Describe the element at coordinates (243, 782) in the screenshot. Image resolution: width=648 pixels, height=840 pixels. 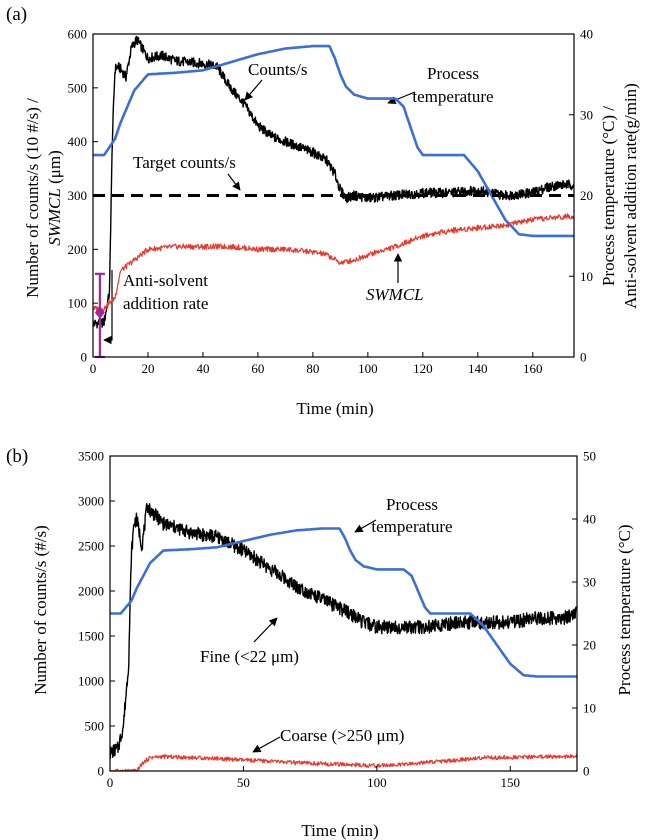
I see `panel-b-x-tick-label: 50` at that location.